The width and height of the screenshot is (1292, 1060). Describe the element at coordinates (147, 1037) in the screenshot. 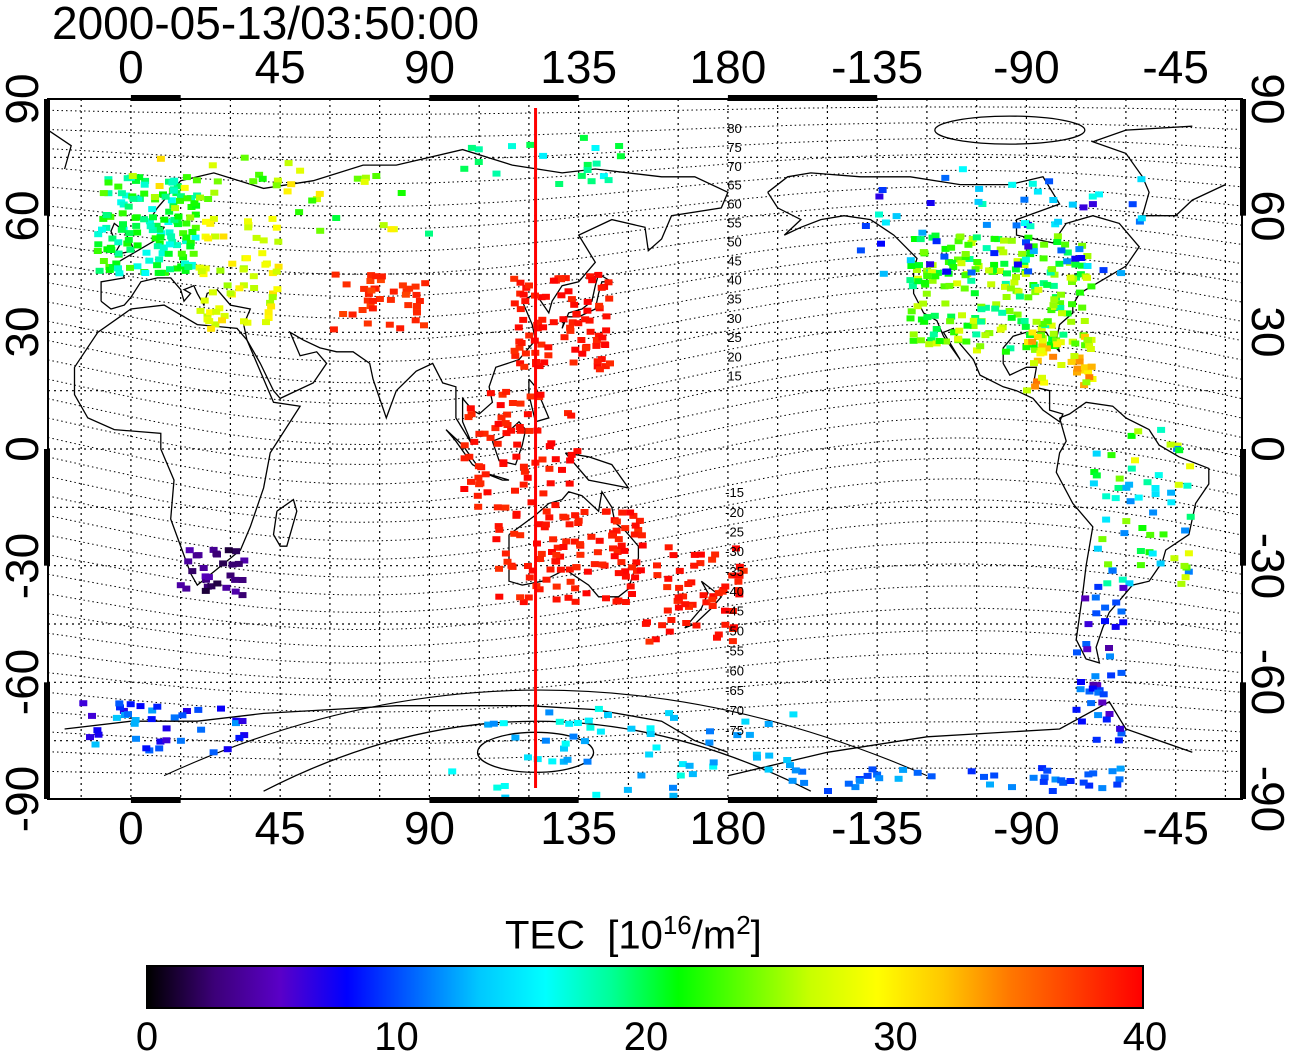

I see `colorbar-tick-label: 0` at that location.